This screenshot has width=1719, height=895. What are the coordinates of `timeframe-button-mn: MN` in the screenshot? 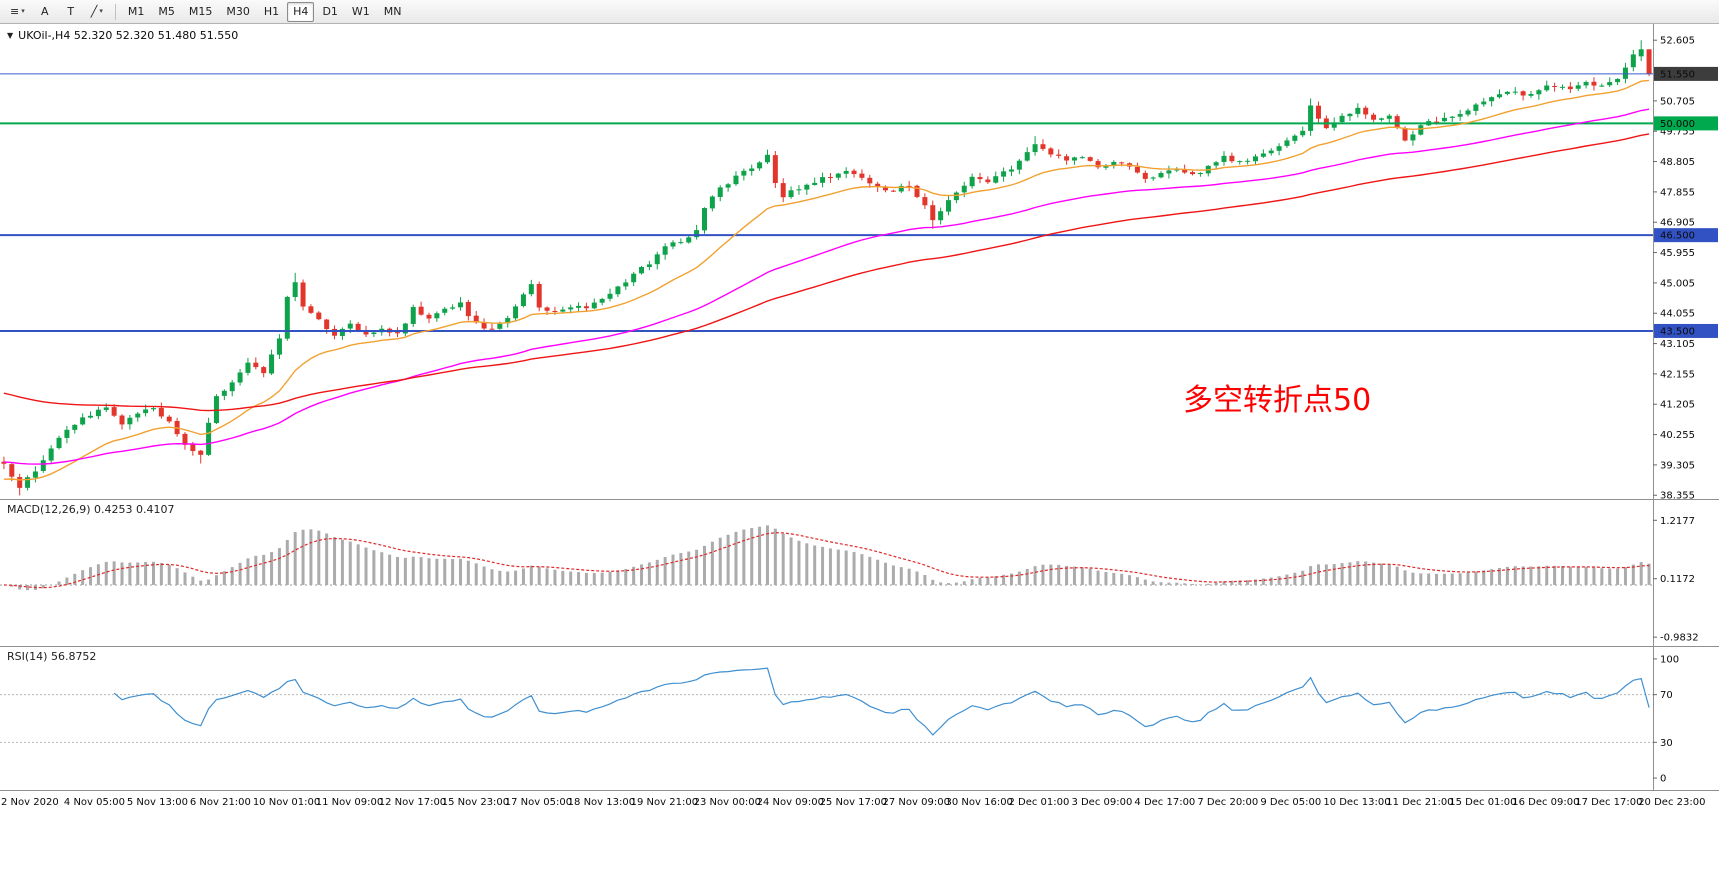 It's located at (392, 11).